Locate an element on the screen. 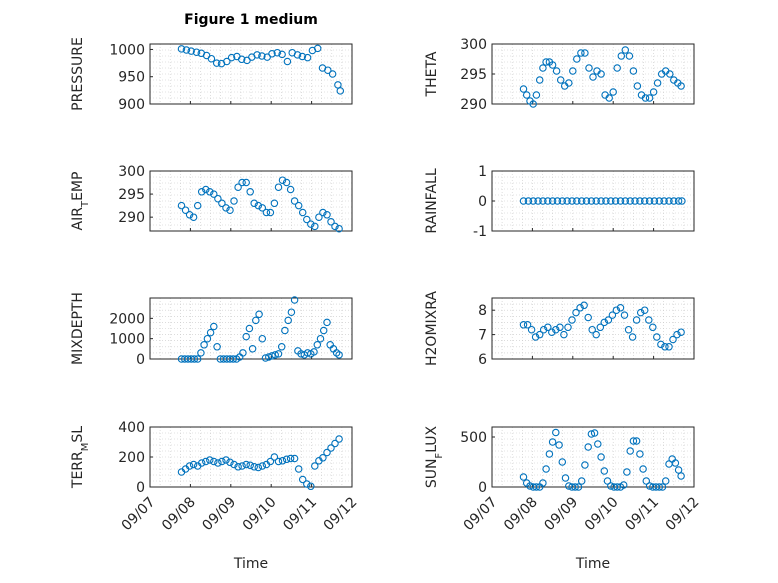  y-tick-label: 300 is located at coordinates (473, 45).